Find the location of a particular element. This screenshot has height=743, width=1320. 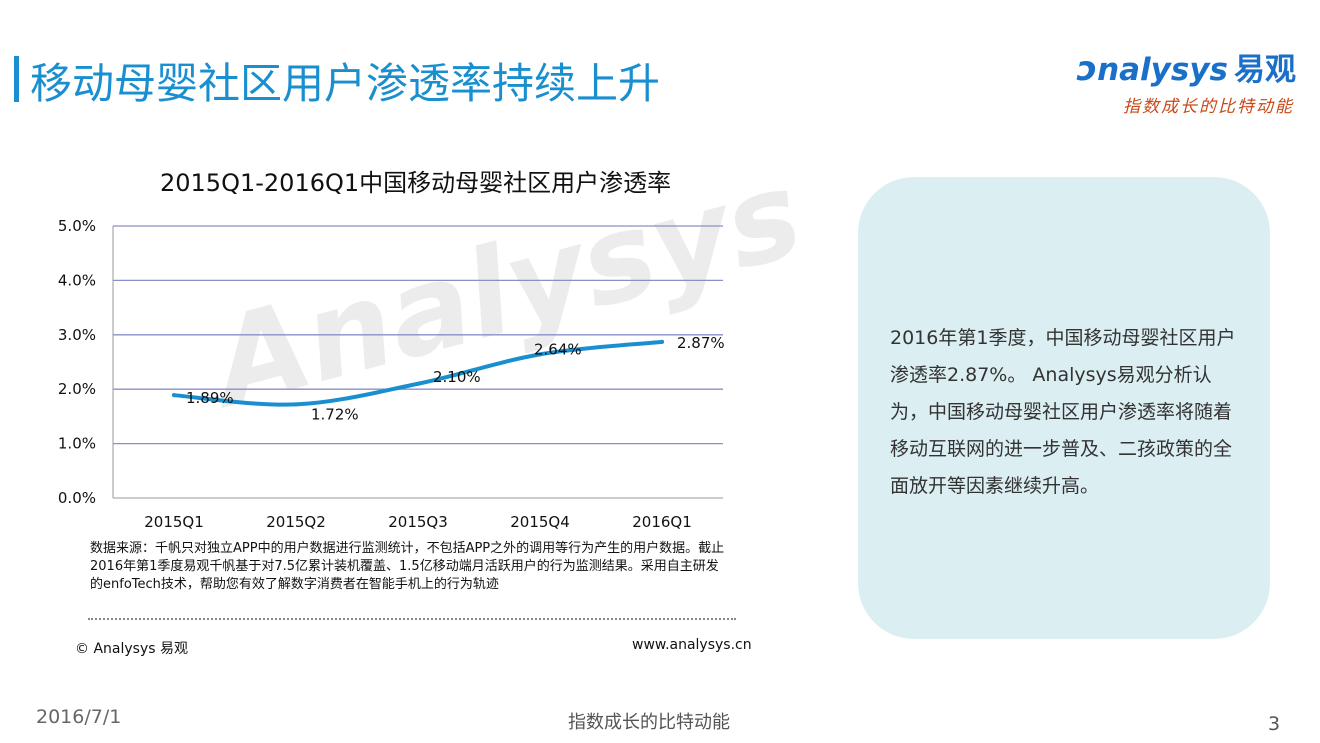

y-tick-label: 0.0% is located at coordinates (77, 498).